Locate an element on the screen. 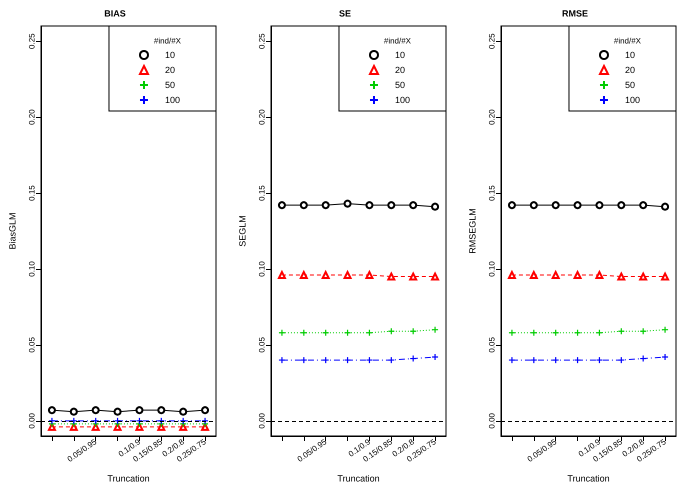 The height and width of the screenshot is (494, 690). chart-title: BIAS is located at coordinates (115, 13).